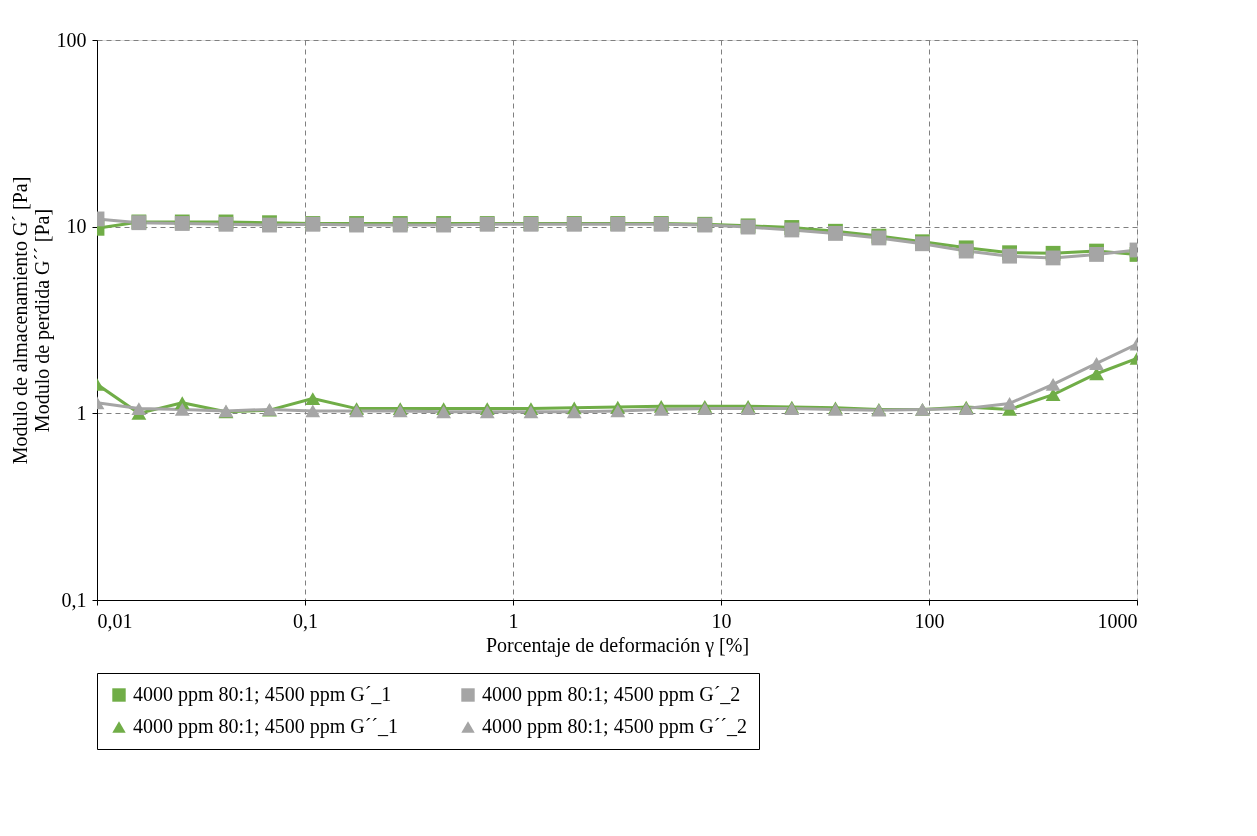  I want to click on y-tick-label: 0,1, so click(74, 599).